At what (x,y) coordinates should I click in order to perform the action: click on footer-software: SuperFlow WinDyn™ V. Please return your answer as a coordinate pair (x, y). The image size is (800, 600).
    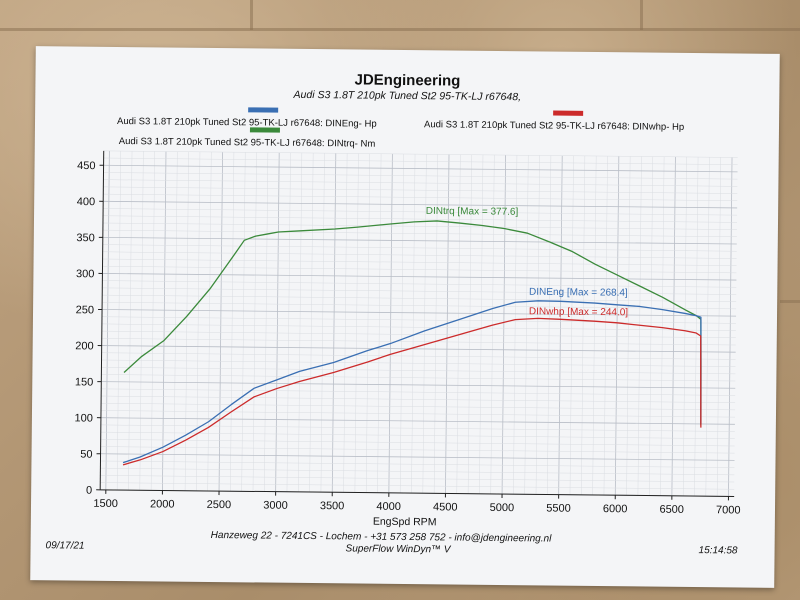
    Looking at the image, I should click on (398, 549).